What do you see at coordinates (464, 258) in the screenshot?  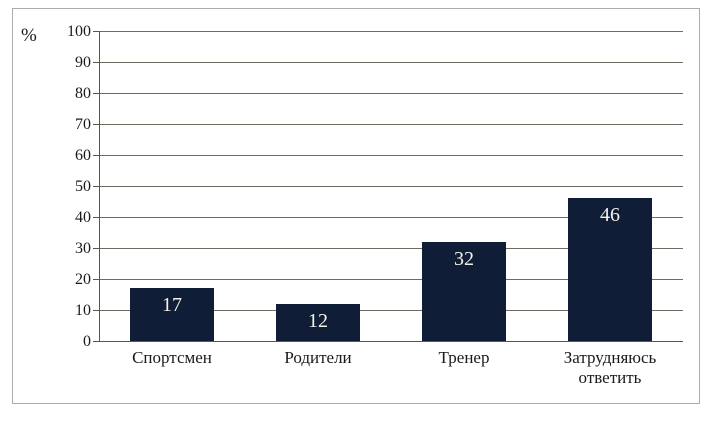 I see `bar-value-label-3: 32` at bounding box center [464, 258].